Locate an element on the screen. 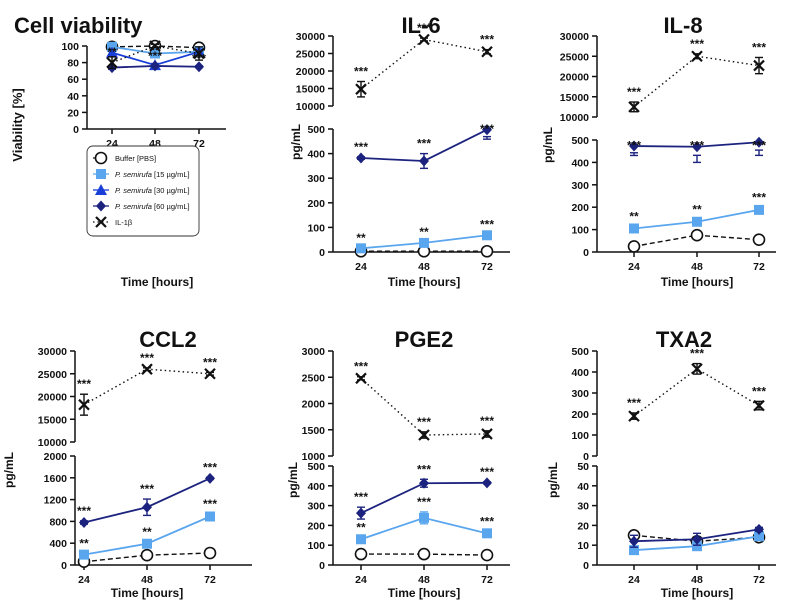 The width and height of the screenshot is (795, 605). panel-pge2-x-tick-label: 72 is located at coordinates (487, 580).